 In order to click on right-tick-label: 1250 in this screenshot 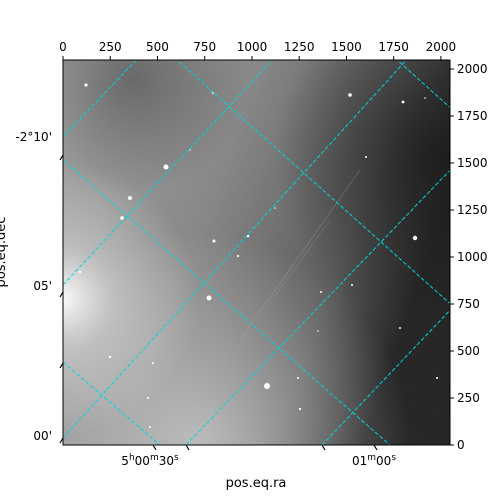, I will do `click(472, 210)`.